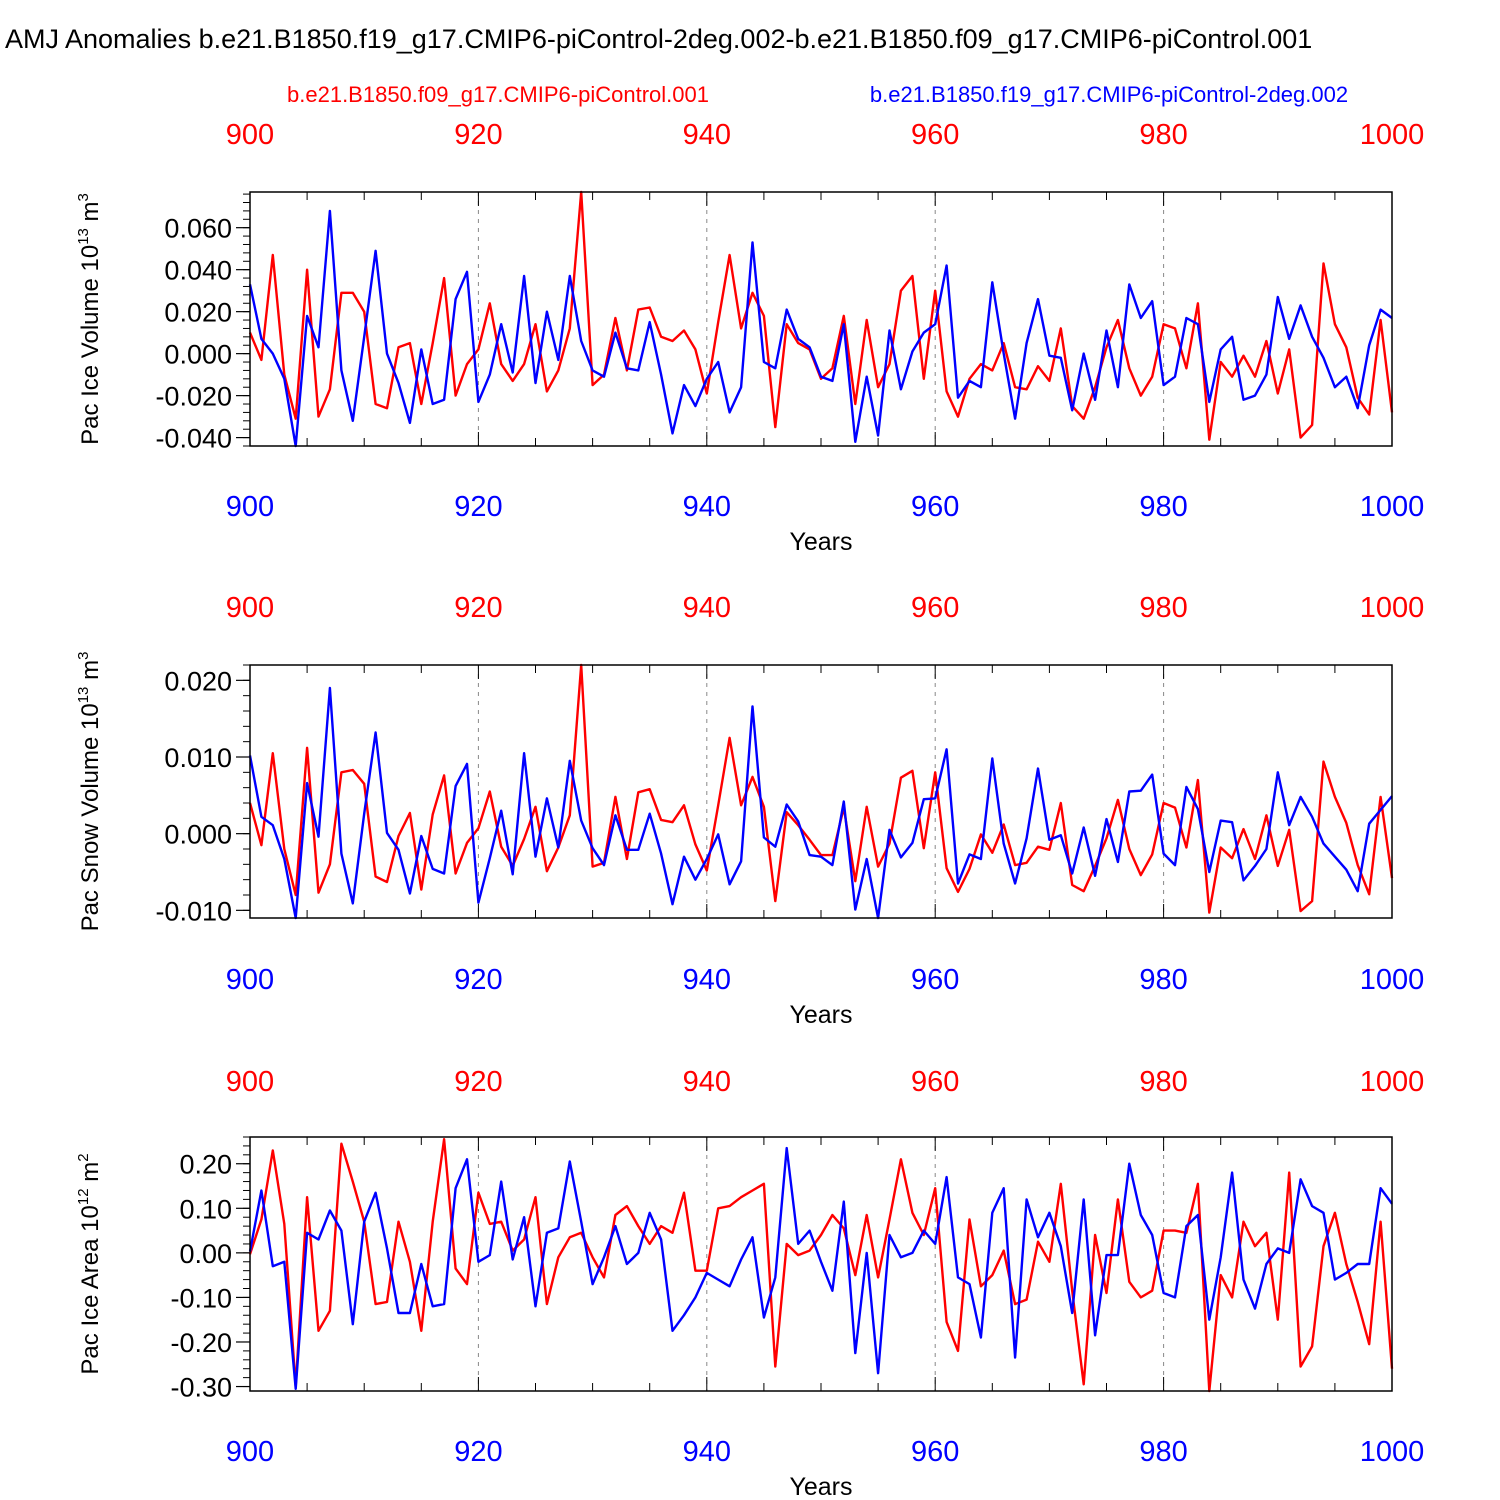 Image resolution: width=1500 pixels, height=1500 pixels. What do you see at coordinates (193, 397) in the screenshot?
I see `y-tick-label: -0.020` at bounding box center [193, 397].